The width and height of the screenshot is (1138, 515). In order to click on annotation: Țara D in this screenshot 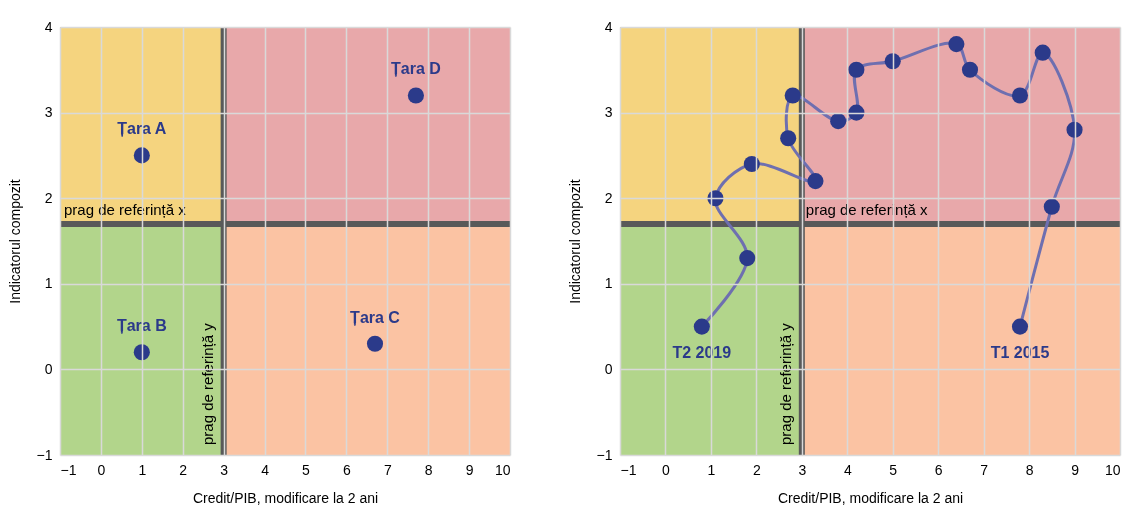, I will do `click(416, 69)`.